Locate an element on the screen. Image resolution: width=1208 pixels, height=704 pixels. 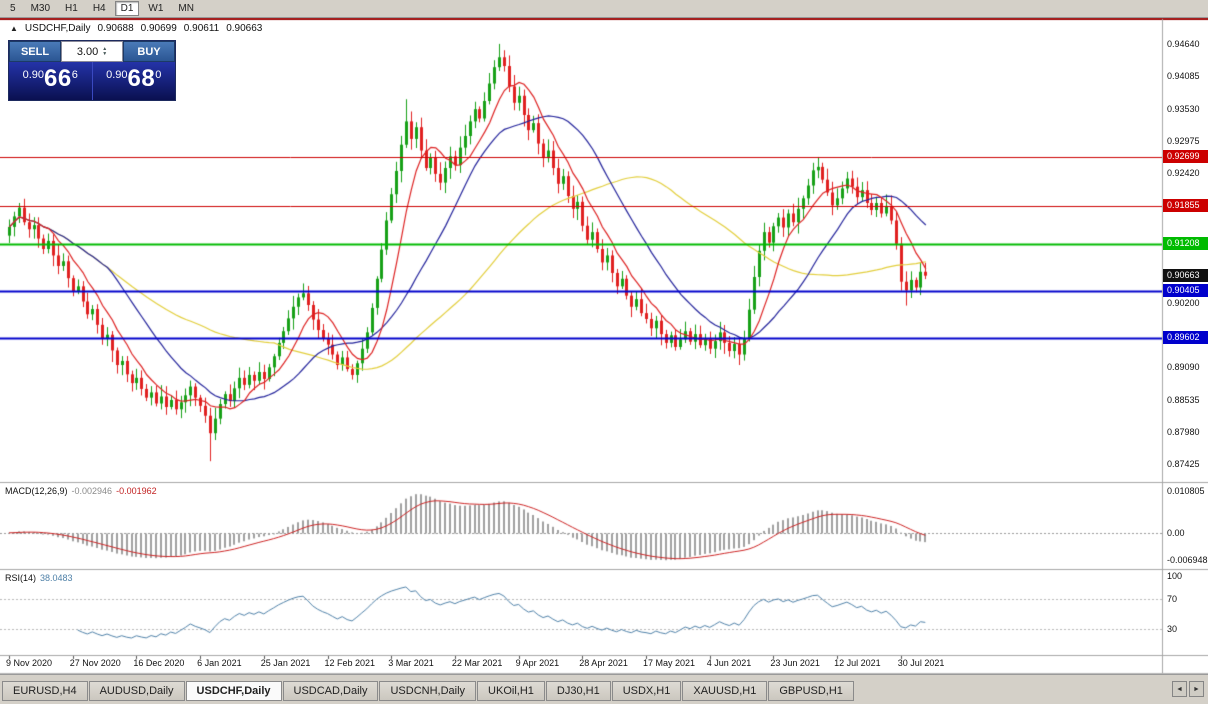
date-axis-label: 30 Jul 2021 is located at coordinates (921, 663).